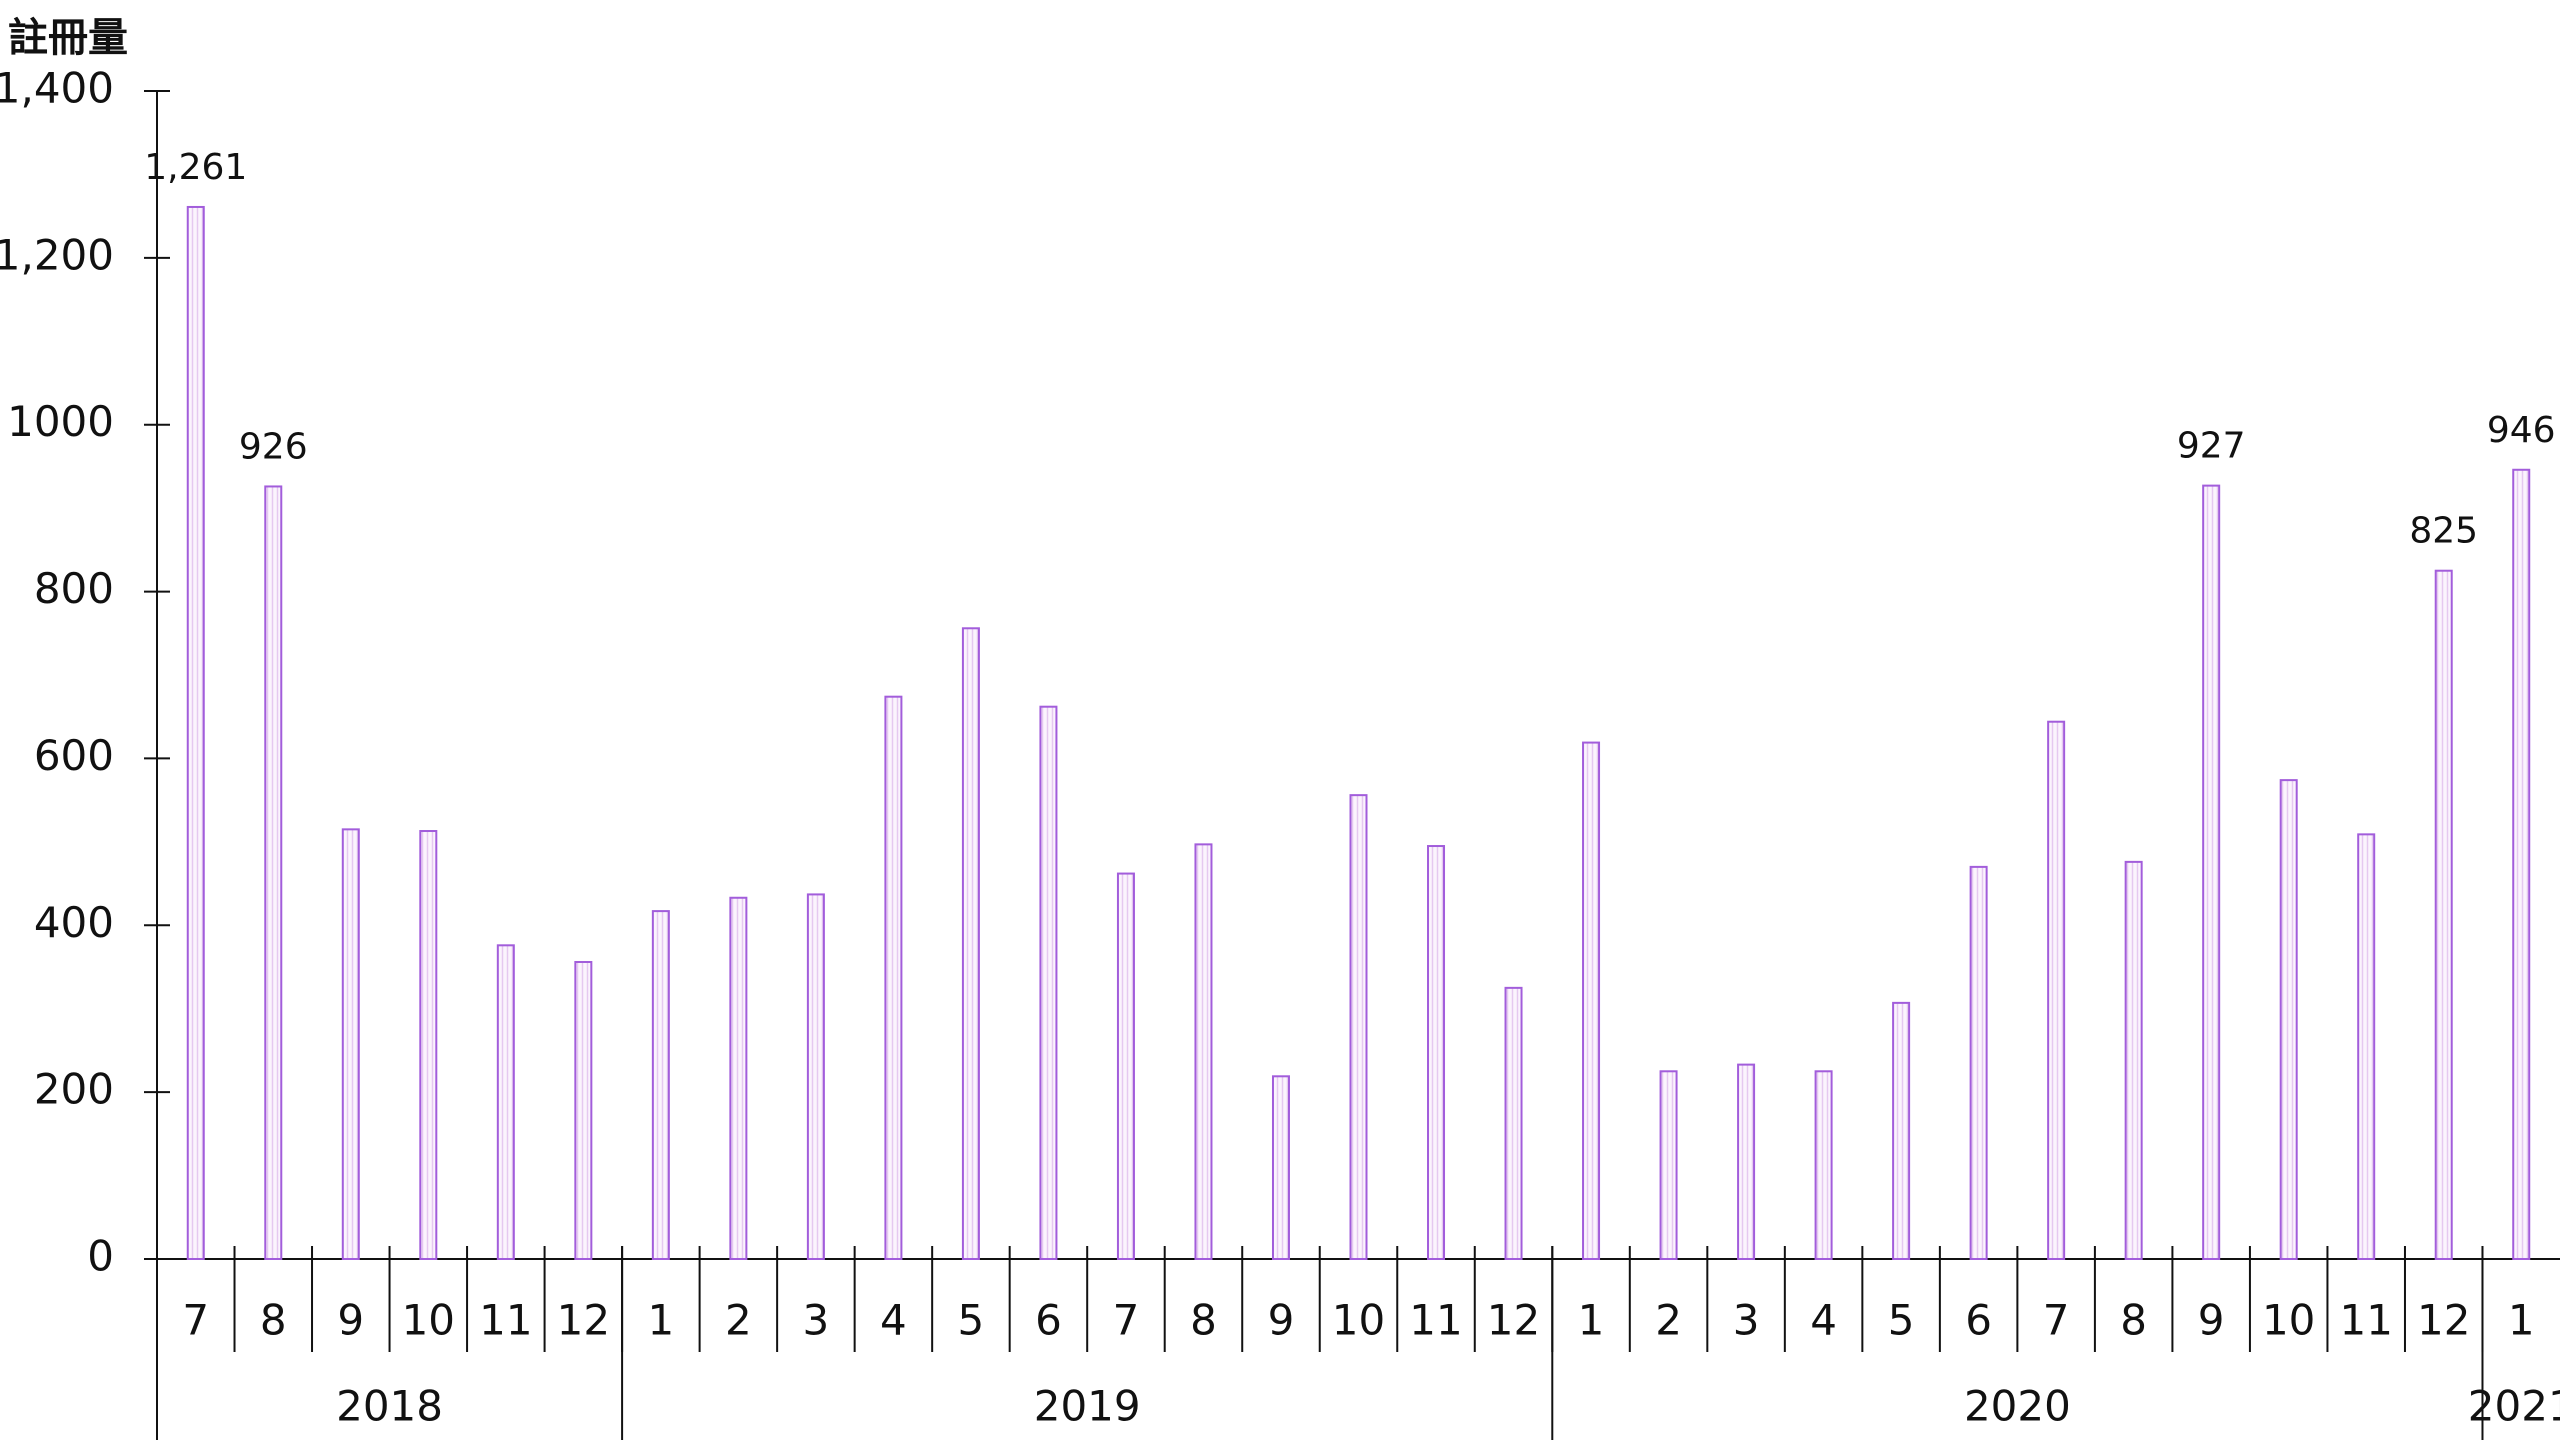  I want to click on value-label: 1,261, so click(195, 167).